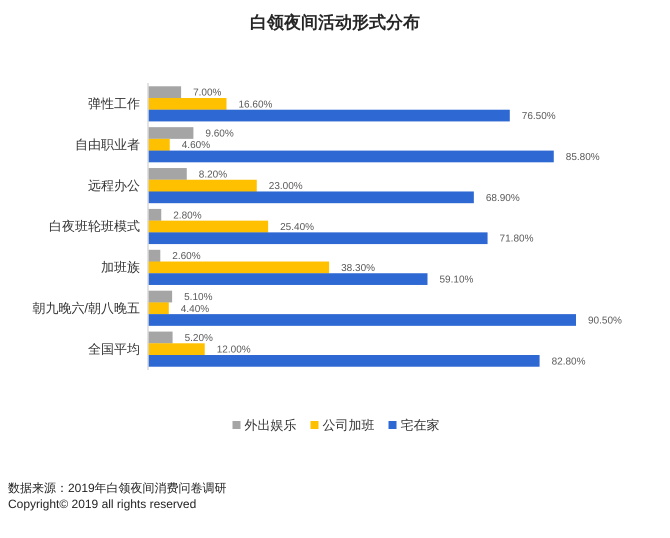 The height and width of the screenshot is (538, 670). Describe the element at coordinates (335, 22) in the screenshot. I see `chart-title: 白领夜间活动形式分布` at that location.